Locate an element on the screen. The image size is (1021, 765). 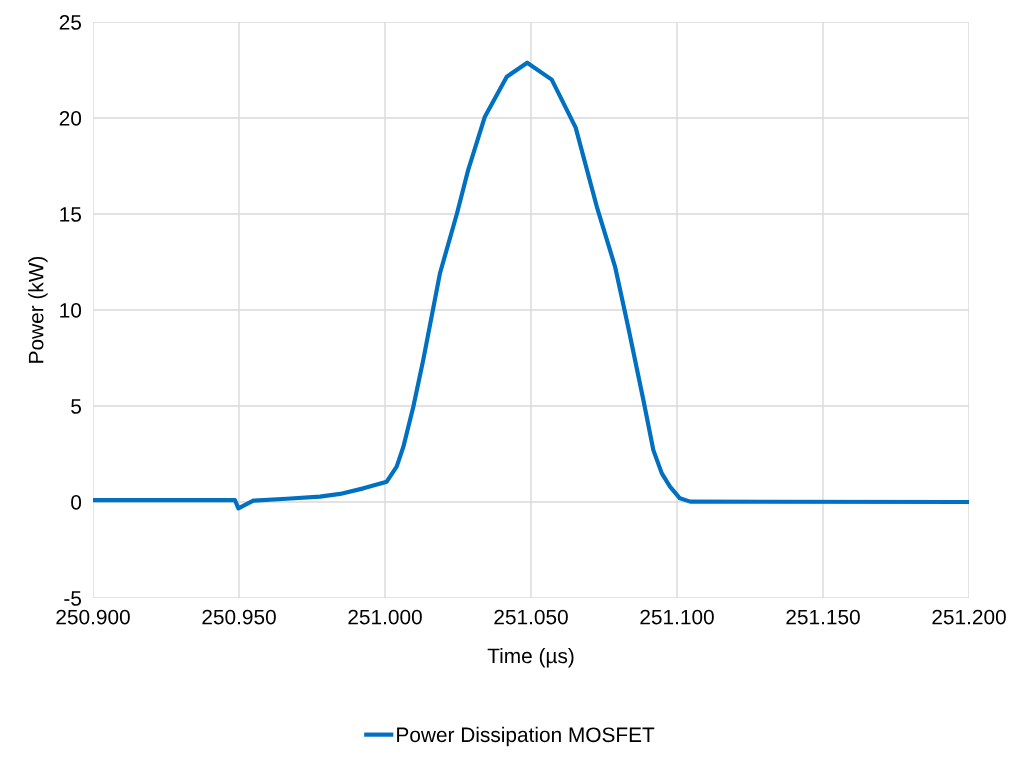
x-tick-label: 251.050 is located at coordinates (531, 617).